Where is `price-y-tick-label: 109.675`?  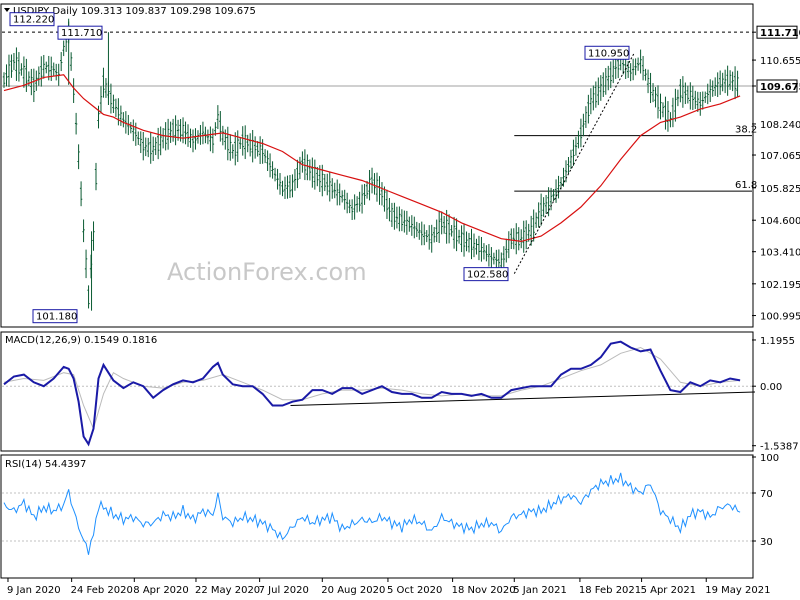 price-y-tick-label: 109.675 is located at coordinates (780, 87).